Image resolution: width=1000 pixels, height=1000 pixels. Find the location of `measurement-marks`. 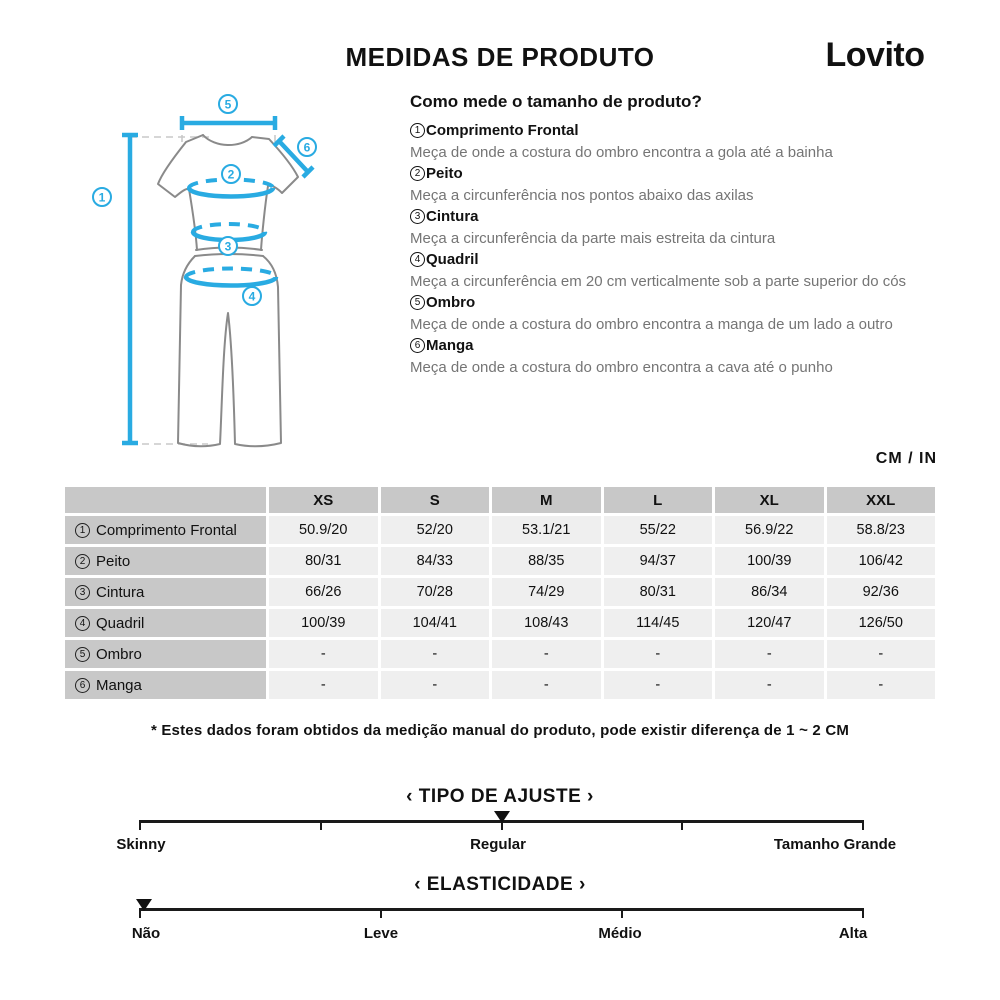

measurement-marks is located at coordinates (218, 281).